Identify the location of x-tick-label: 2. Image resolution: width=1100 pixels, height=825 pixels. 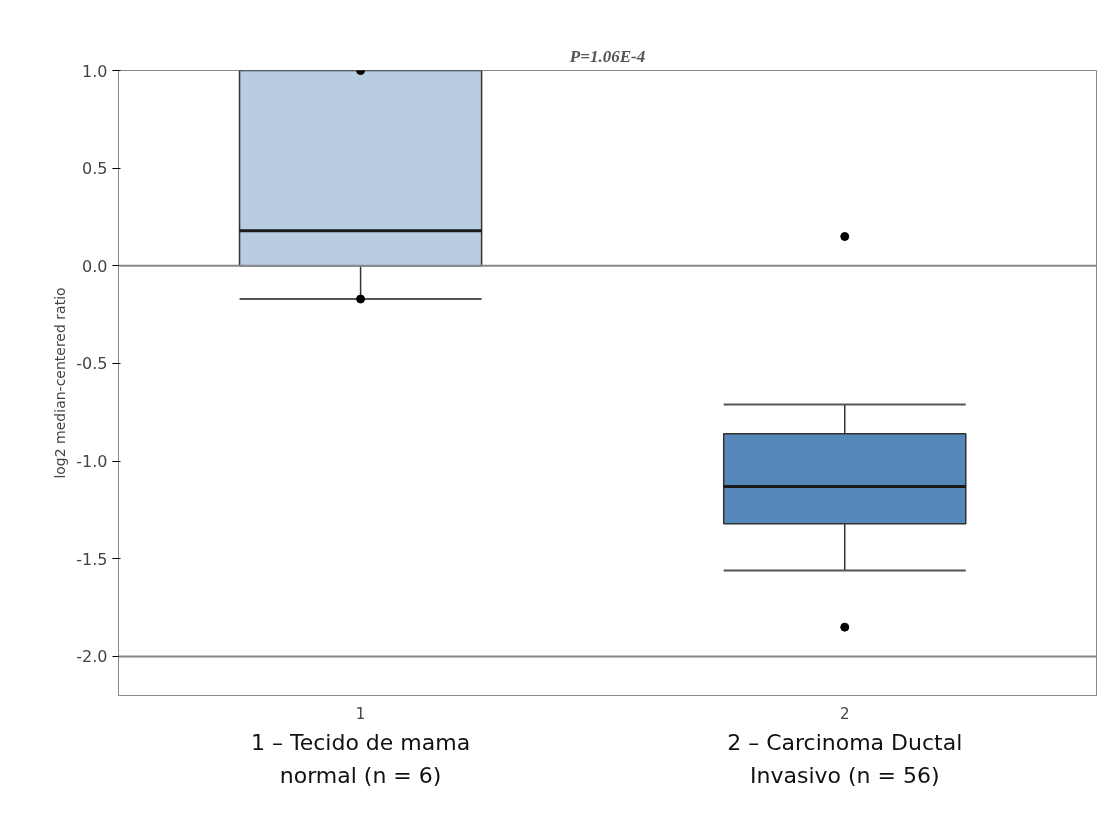
(844, 713).